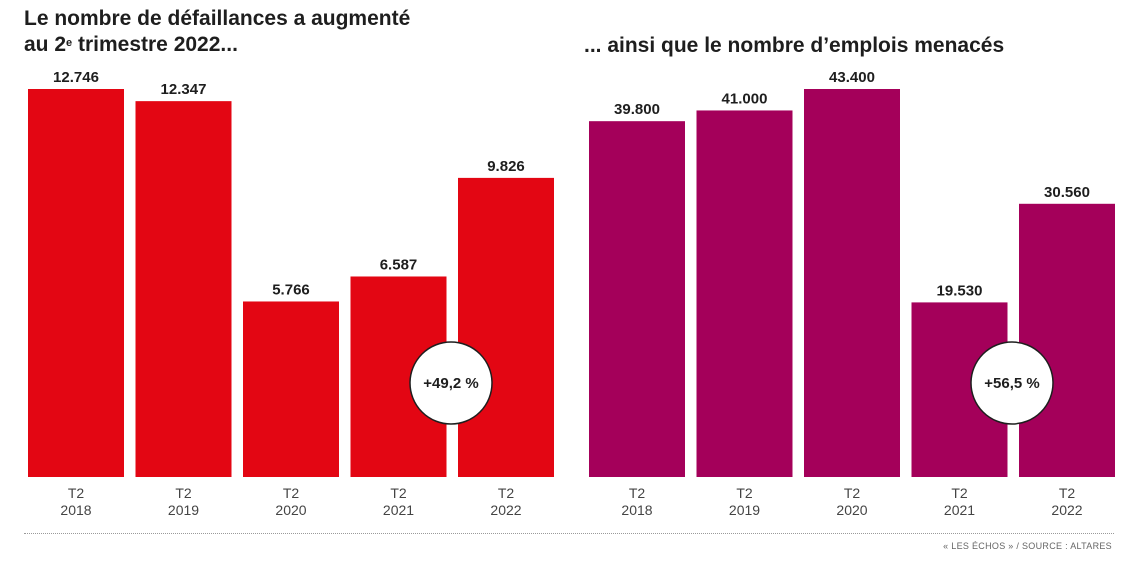  I want to click on value-label: 6.587, so click(399, 264).